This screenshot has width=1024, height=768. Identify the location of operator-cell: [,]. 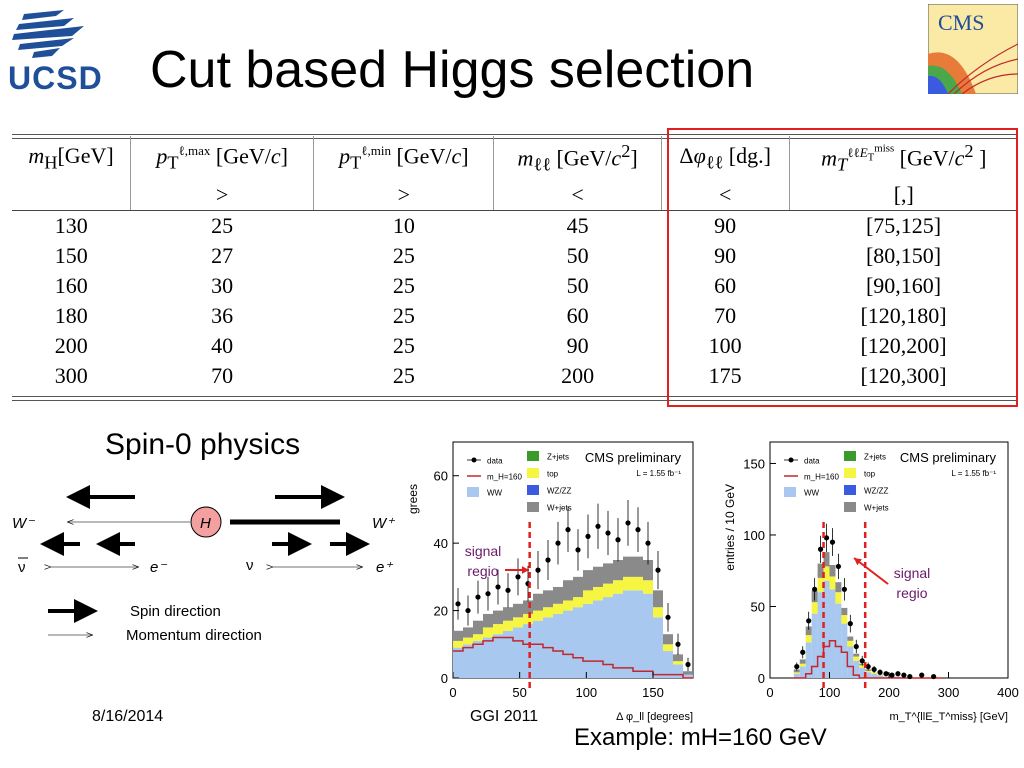
(903, 195).